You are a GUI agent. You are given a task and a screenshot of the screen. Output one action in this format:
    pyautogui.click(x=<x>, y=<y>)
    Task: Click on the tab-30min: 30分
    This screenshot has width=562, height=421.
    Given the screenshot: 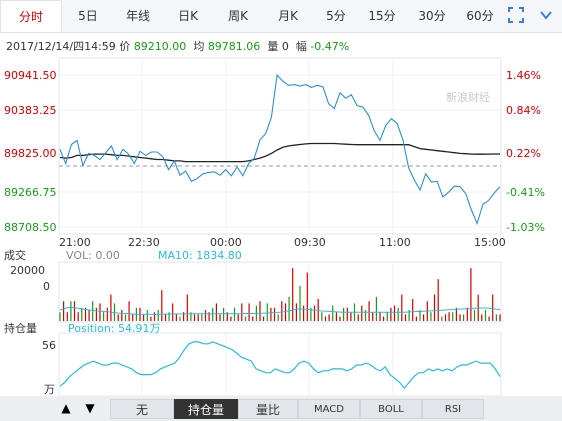 What is the action you would take?
    pyautogui.click(x=432, y=16)
    